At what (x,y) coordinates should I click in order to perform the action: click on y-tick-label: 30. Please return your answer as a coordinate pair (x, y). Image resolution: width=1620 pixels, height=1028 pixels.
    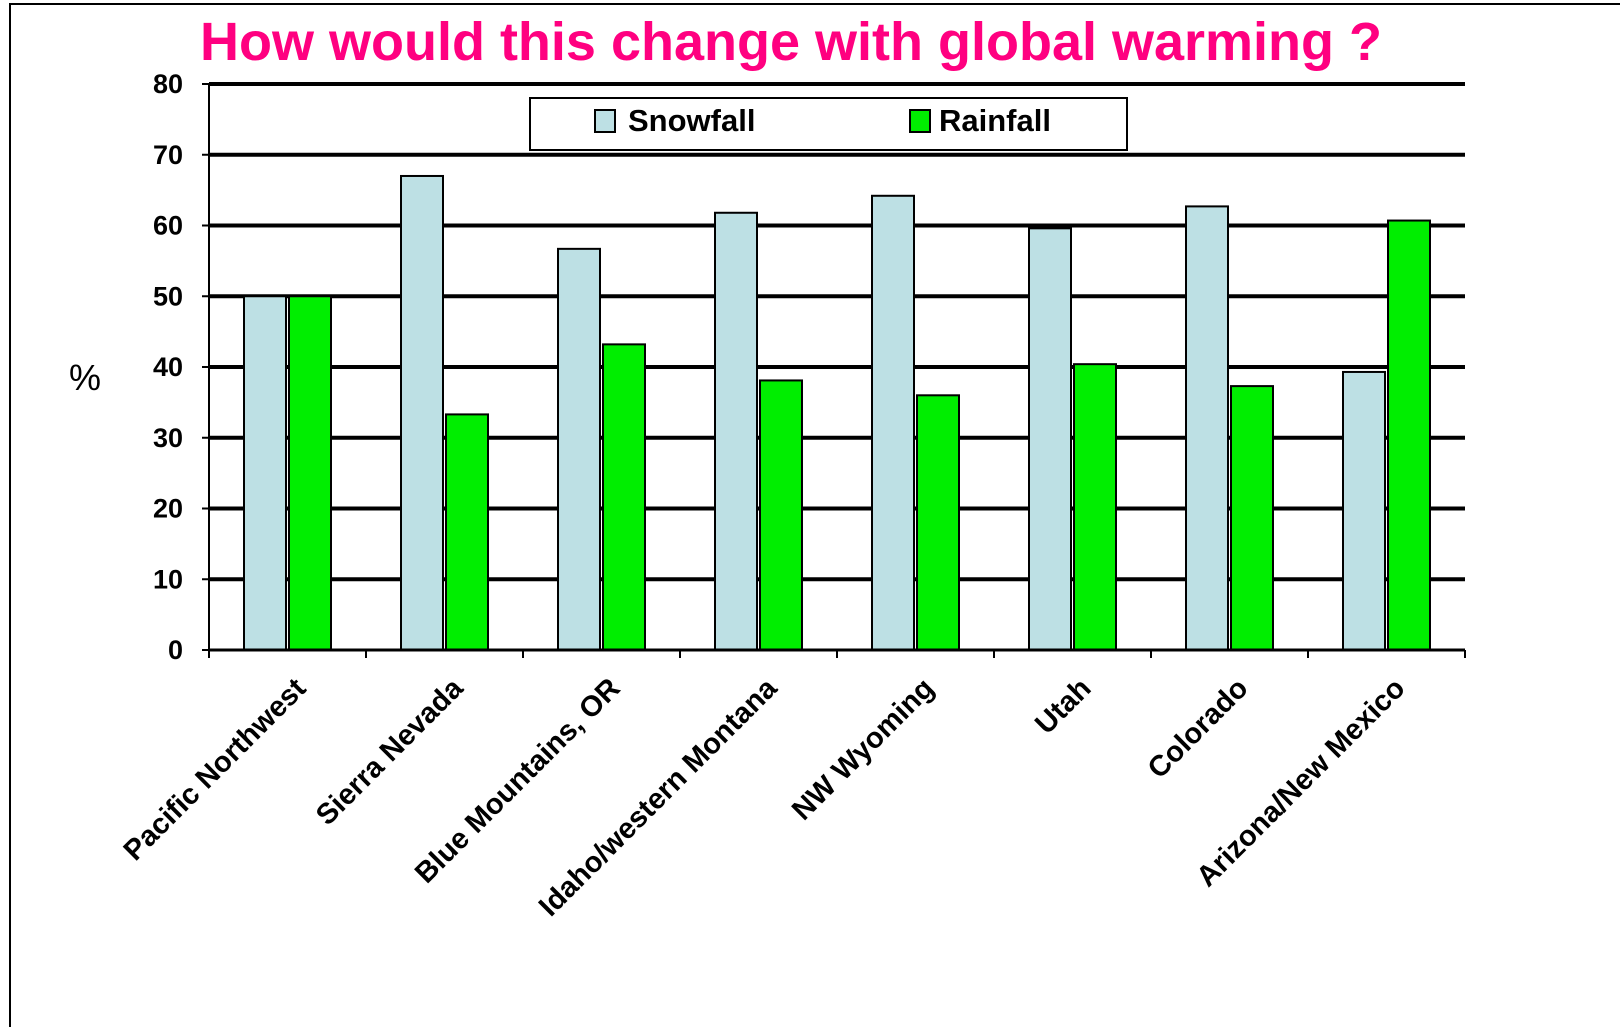
    Looking at the image, I should click on (168, 438).